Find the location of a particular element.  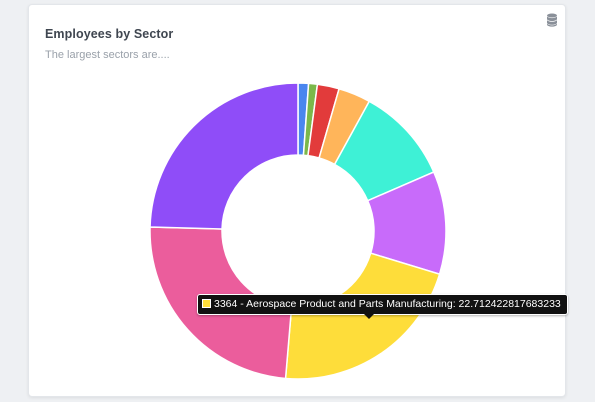

database-icon is located at coordinates (552, 20).